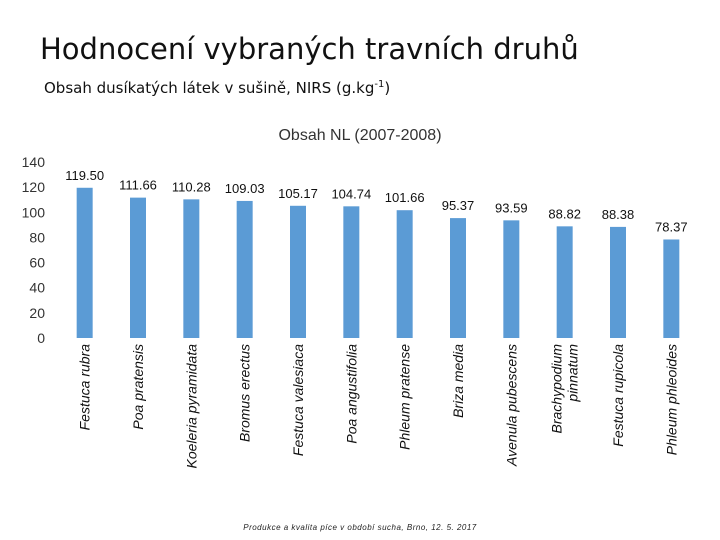 Image resolution: width=720 pixels, height=540 pixels. I want to click on x-tick-label-line: Avenula pubescens, so click(511, 405).